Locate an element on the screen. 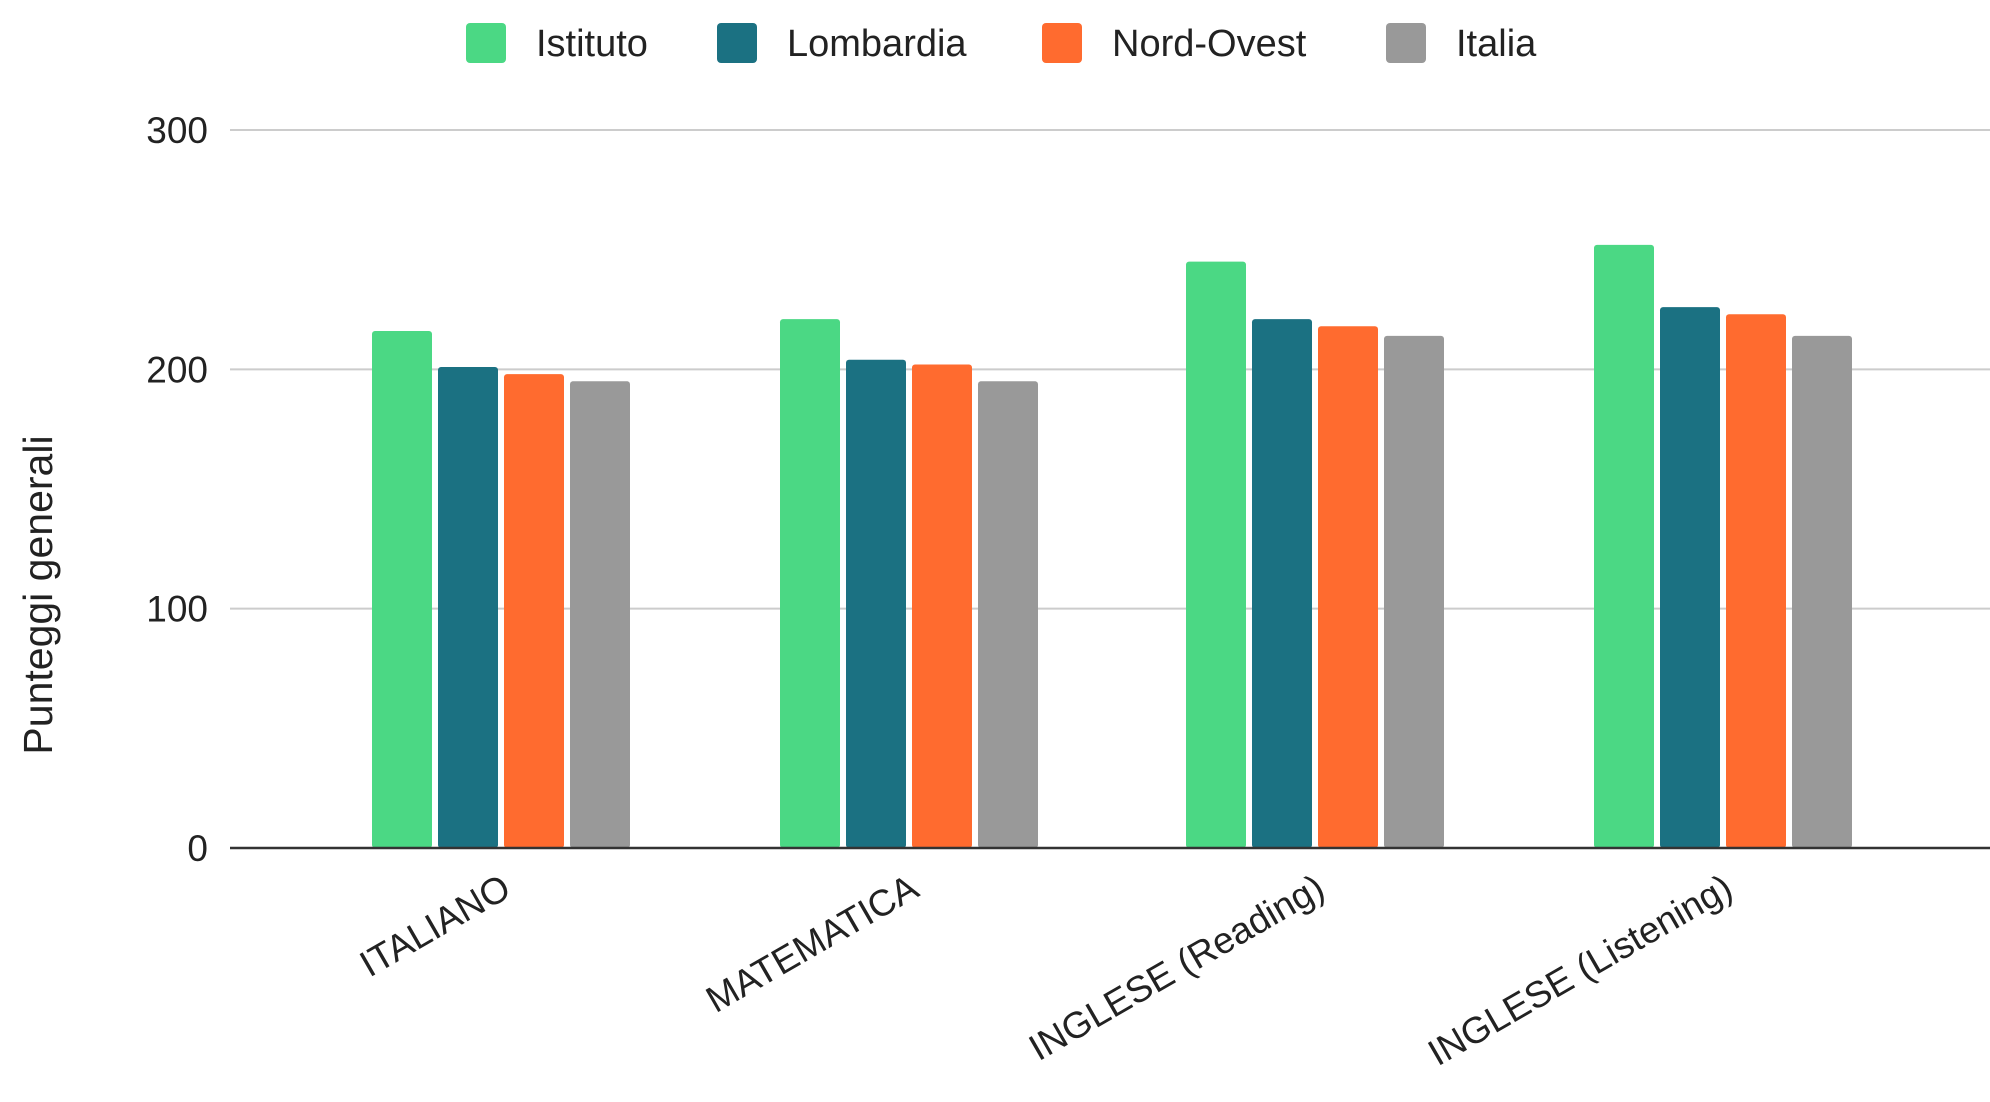  x-category-label: MATEMATICA is located at coordinates (812, 943).